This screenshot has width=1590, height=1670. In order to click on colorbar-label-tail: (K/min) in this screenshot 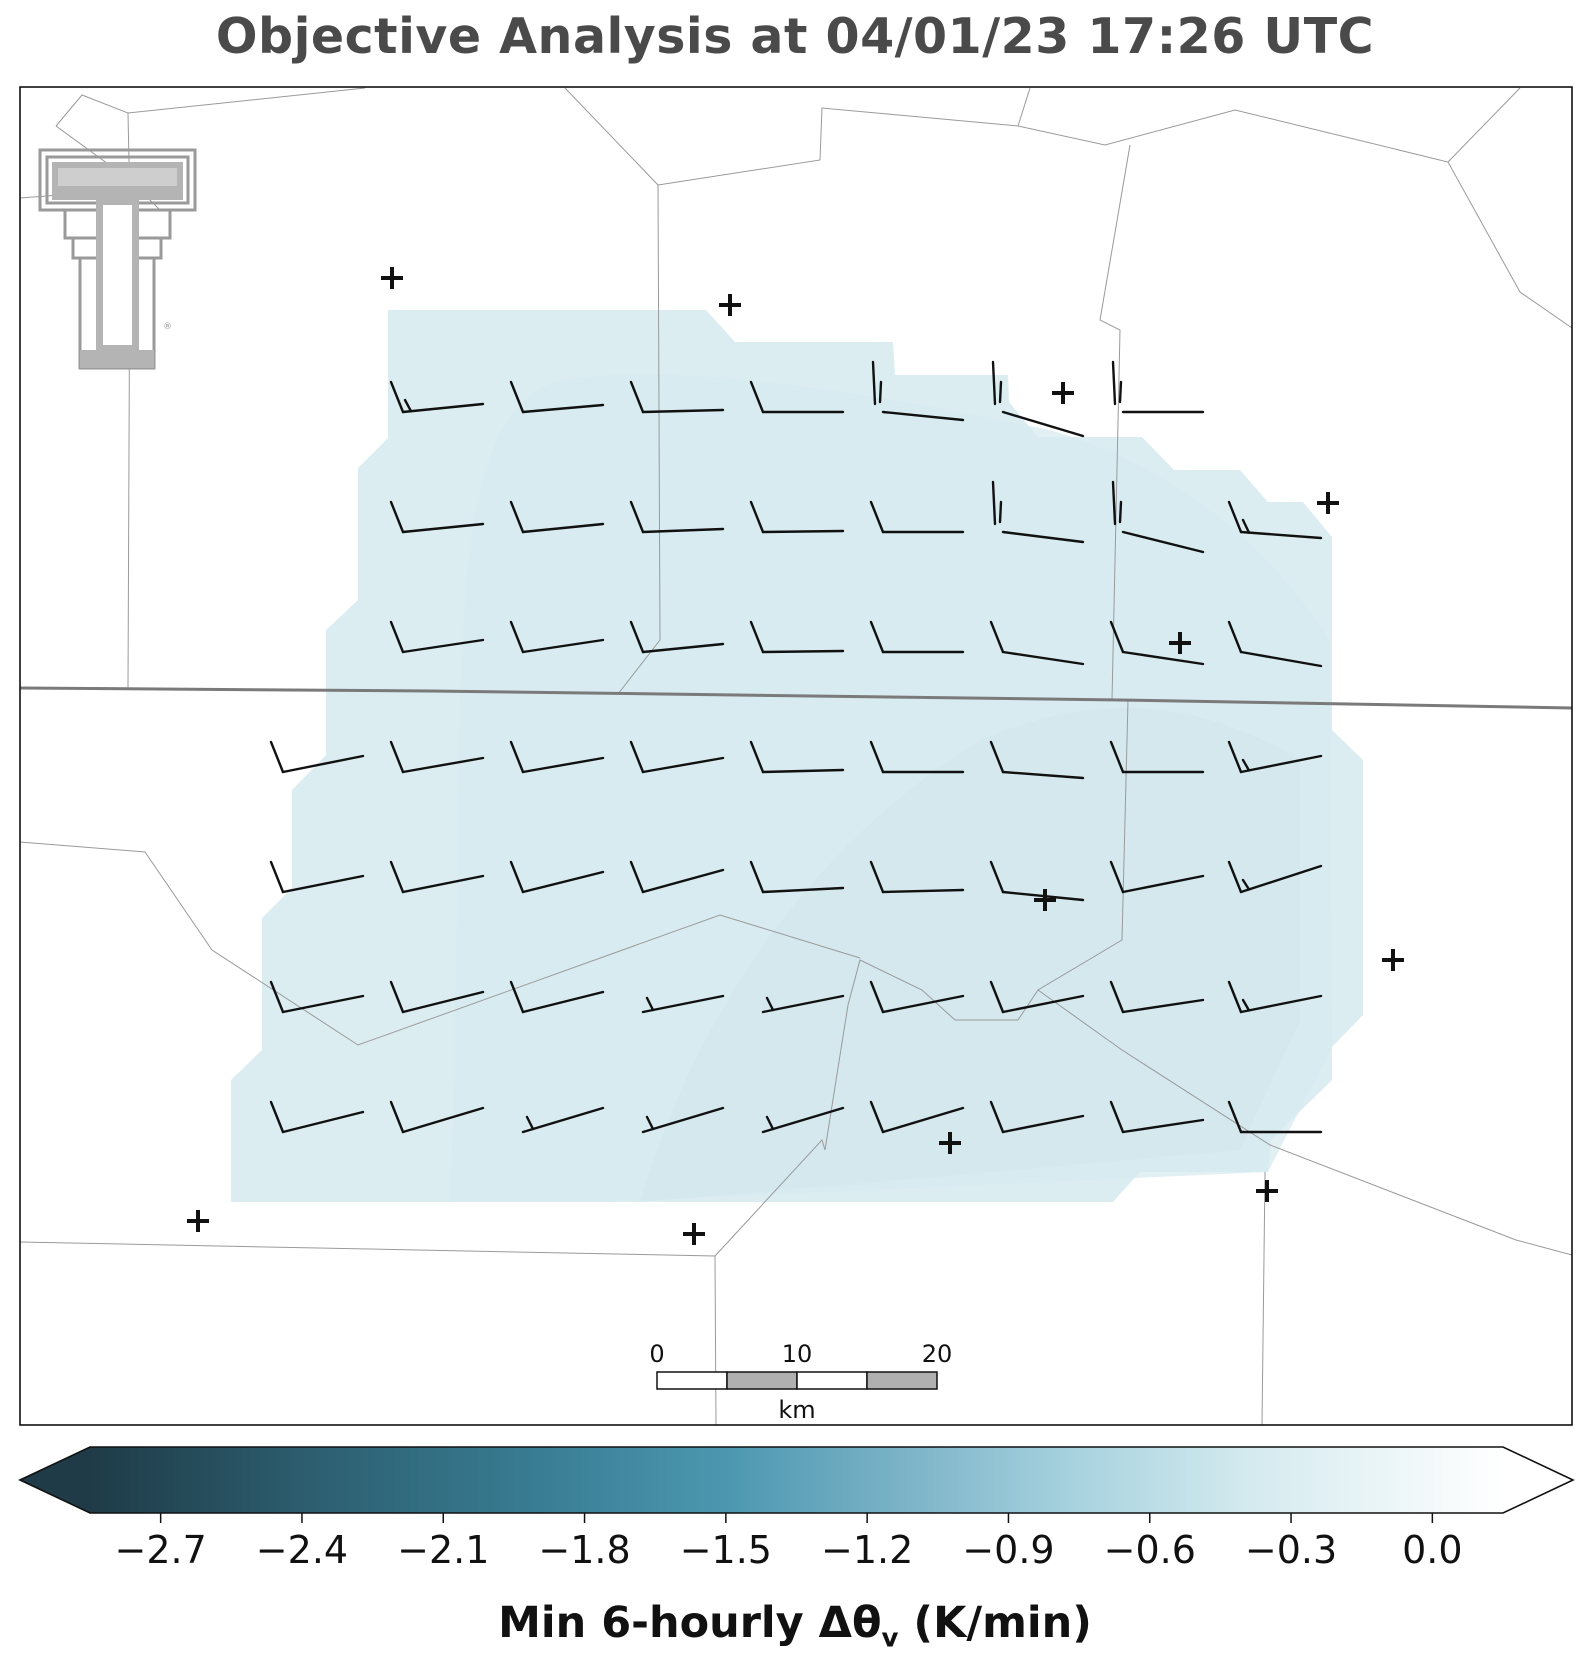, I will do `click(995, 1623)`.